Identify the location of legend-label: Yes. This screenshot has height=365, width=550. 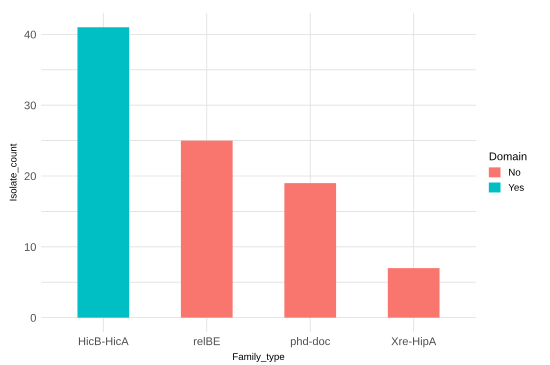
(516, 187).